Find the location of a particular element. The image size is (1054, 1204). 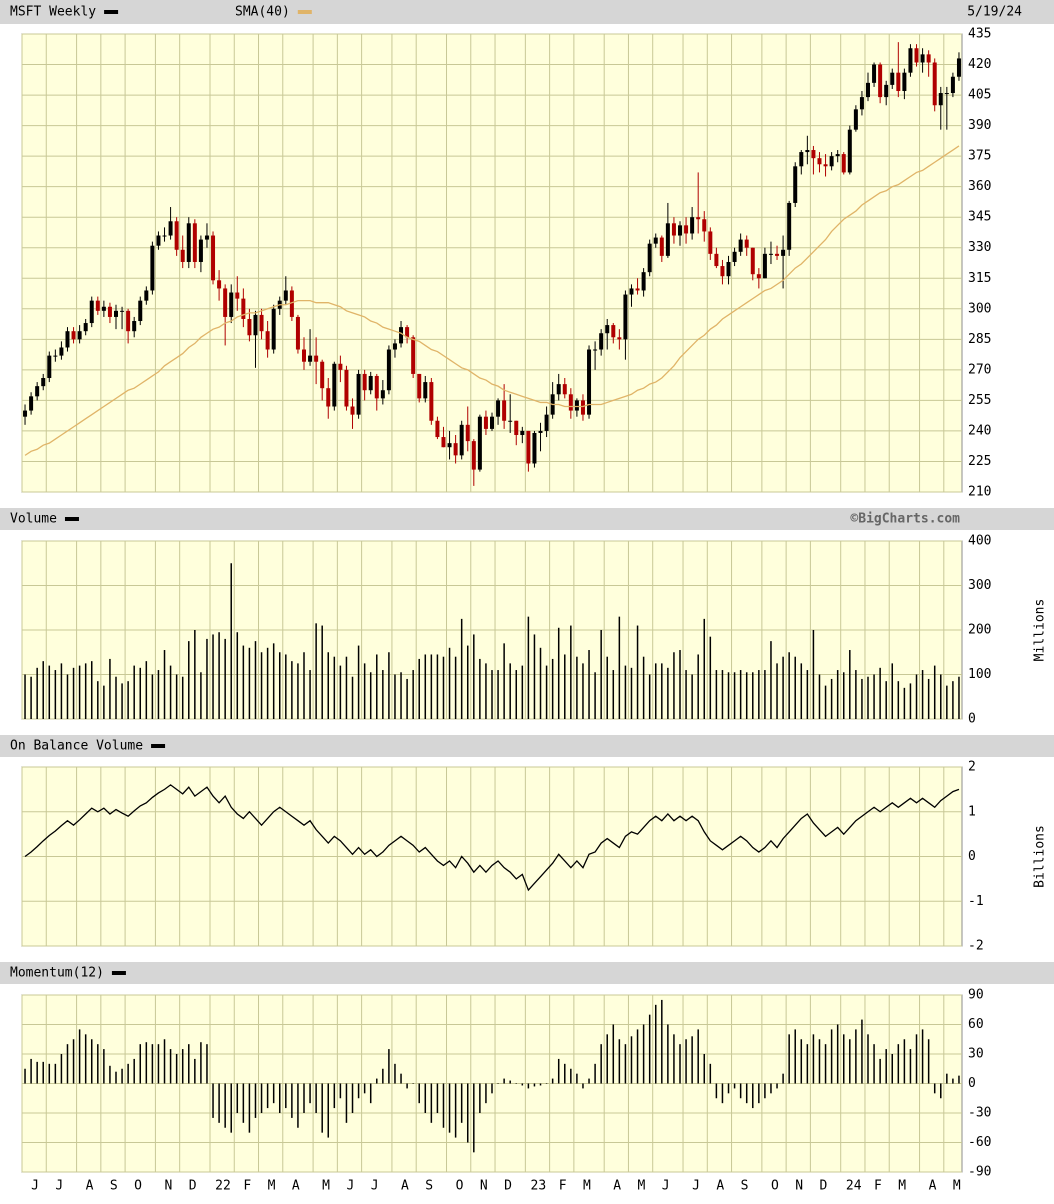

legend-swatch is located at coordinates (304, 12).